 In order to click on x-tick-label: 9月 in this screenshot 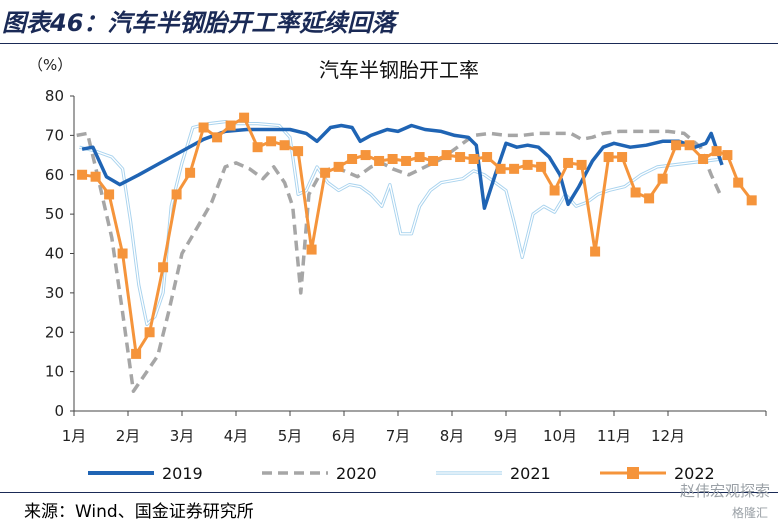, I will do `click(506, 436)`.